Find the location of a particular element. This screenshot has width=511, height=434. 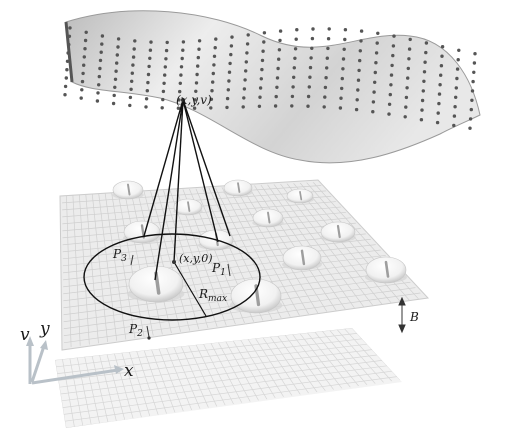

p2-point is located at coordinates (149, 338).